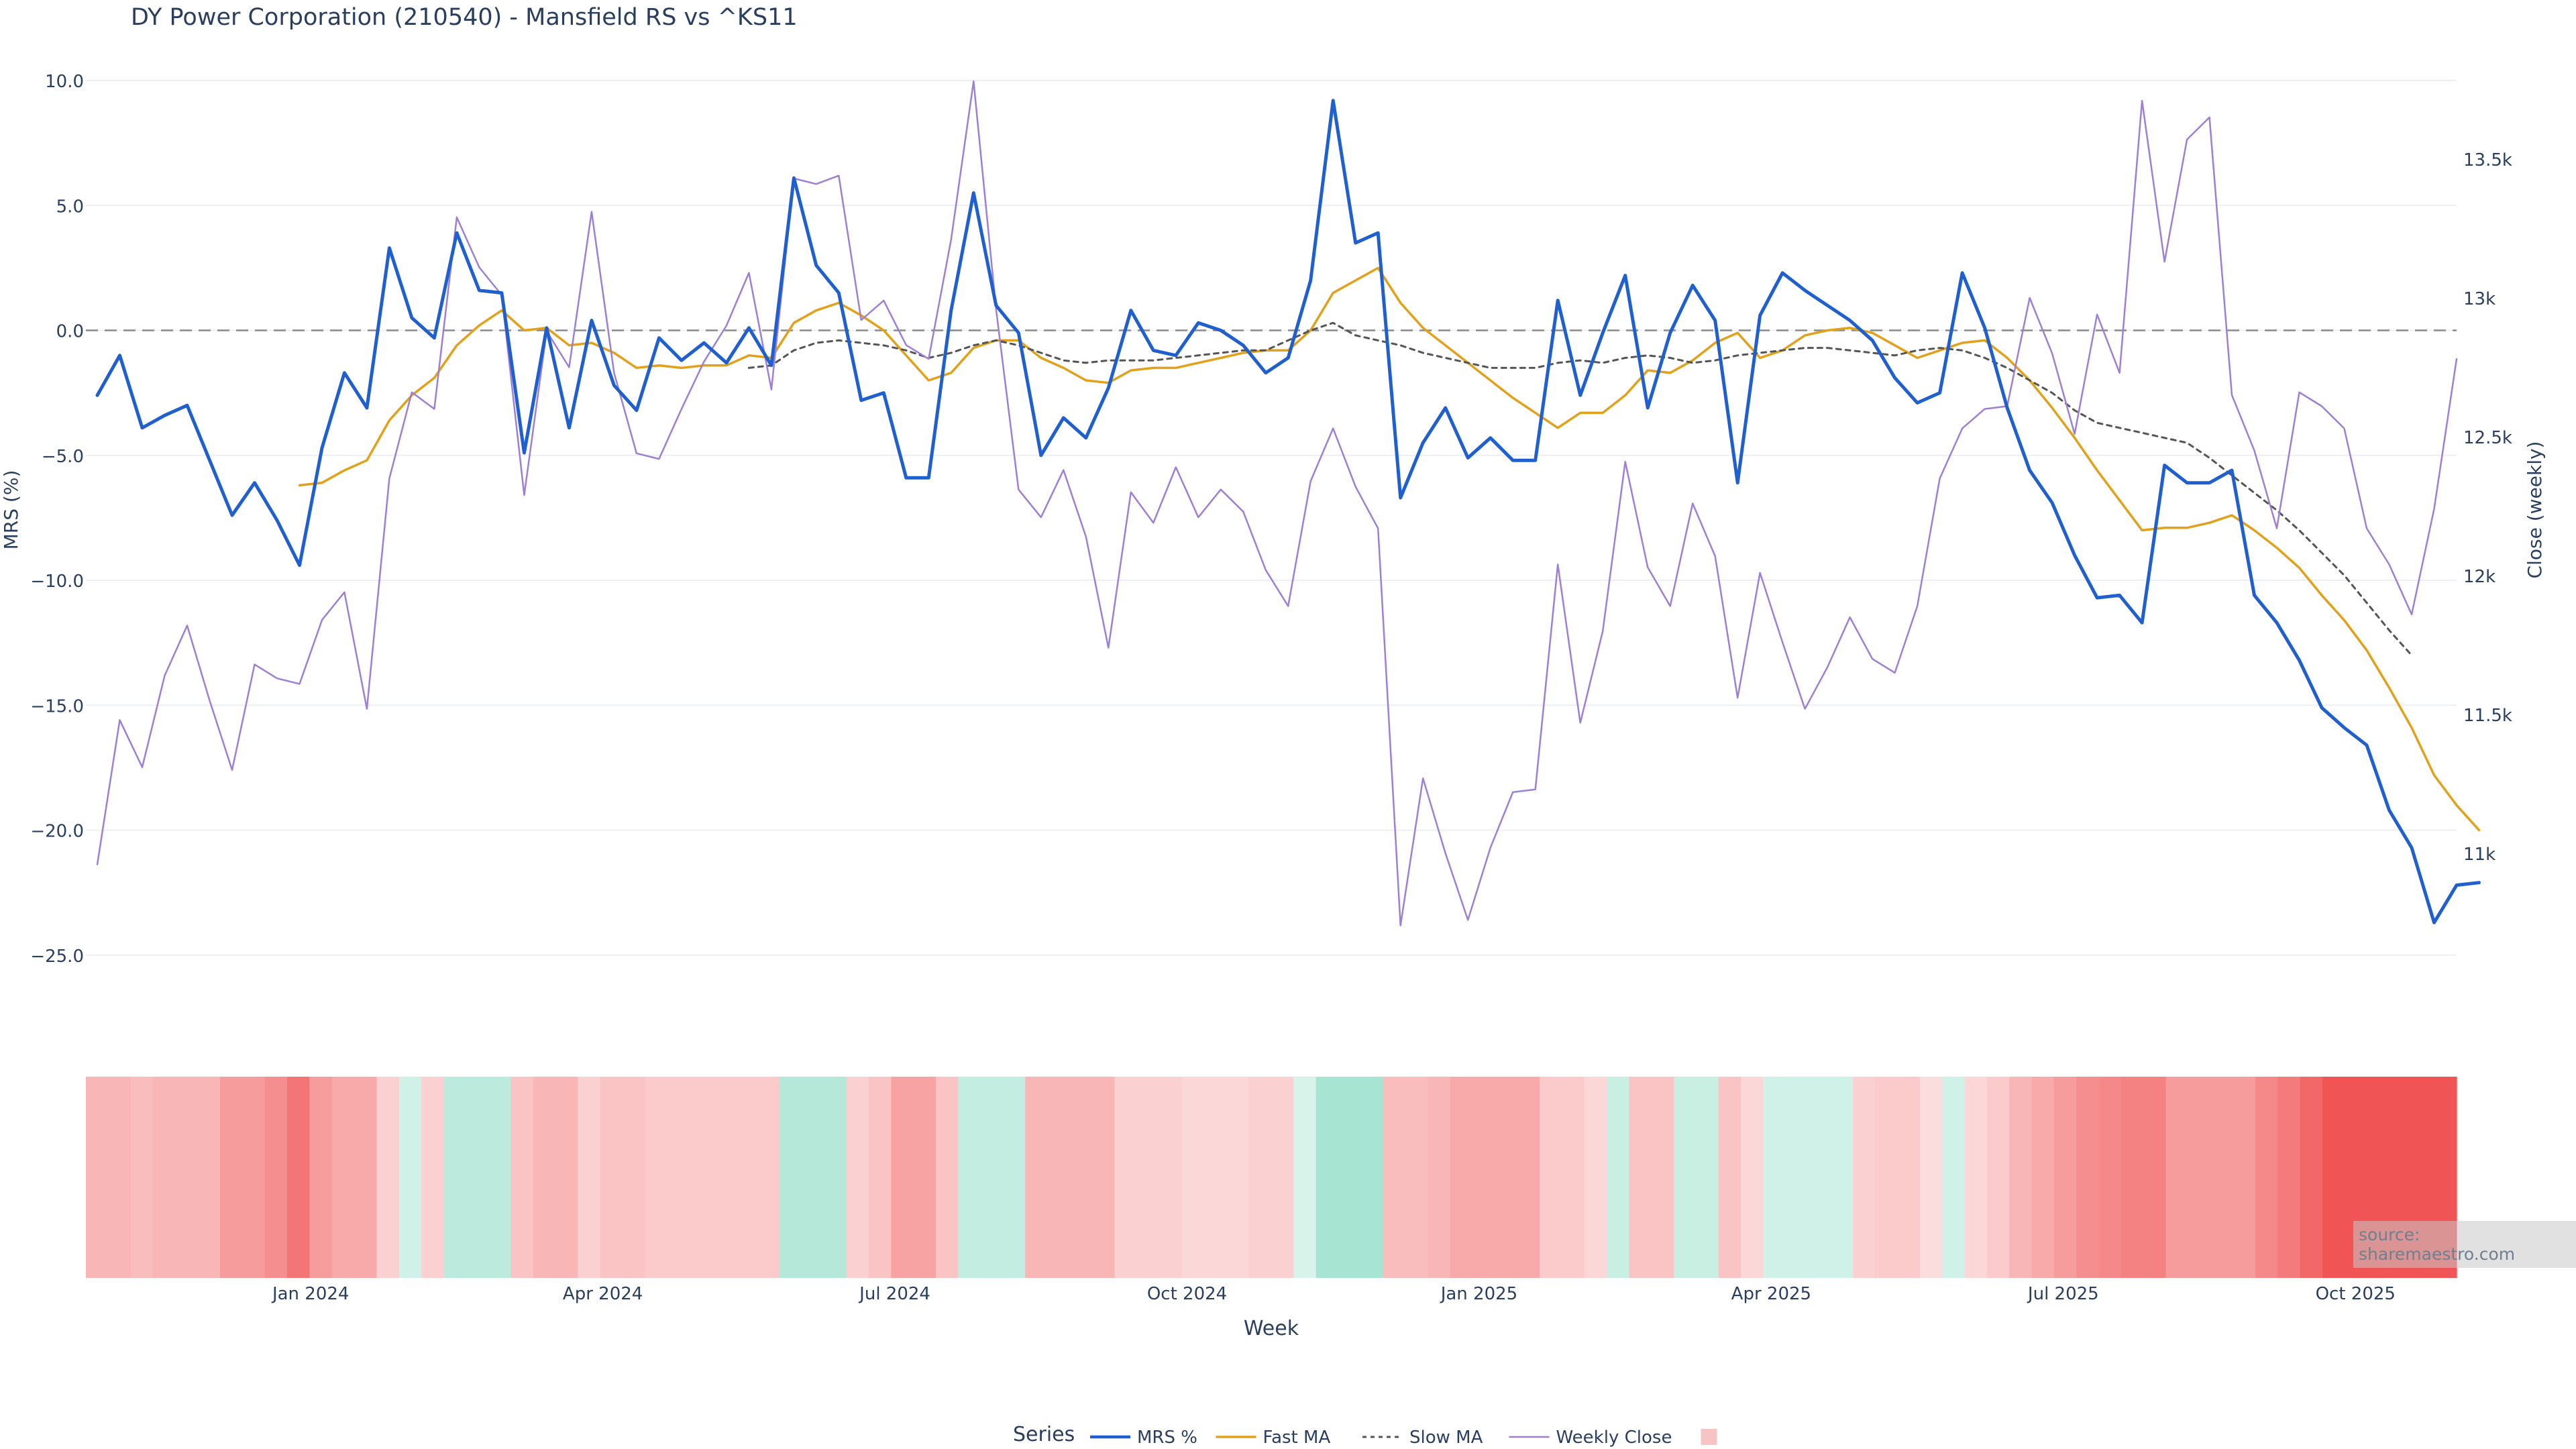 This screenshot has height=1449, width=2576. Describe the element at coordinates (70, 332) in the screenshot. I see `y-tick-label-left: 0.0` at that location.